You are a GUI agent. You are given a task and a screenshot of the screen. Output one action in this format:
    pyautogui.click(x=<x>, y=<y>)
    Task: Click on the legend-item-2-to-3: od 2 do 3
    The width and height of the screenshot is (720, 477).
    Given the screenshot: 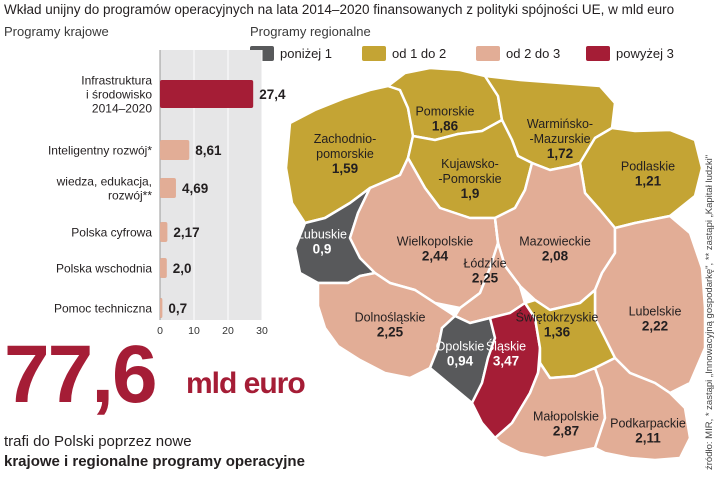 What is the action you would take?
    pyautogui.click(x=518, y=53)
    